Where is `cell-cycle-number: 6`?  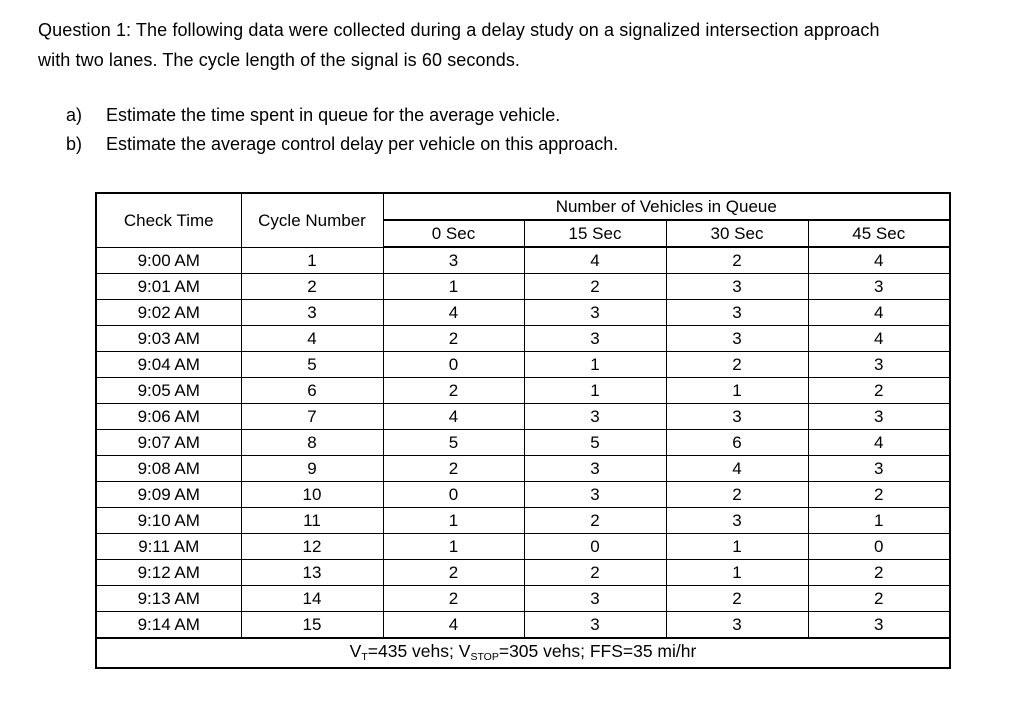
cell-cycle-number: 6 is located at coordinates (312, 390).